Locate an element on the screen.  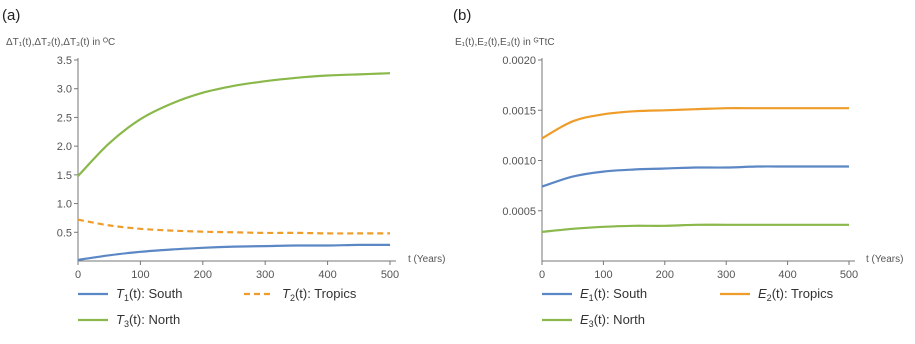
y-tick-label: 2.5 is located at coordinates (64, 118).